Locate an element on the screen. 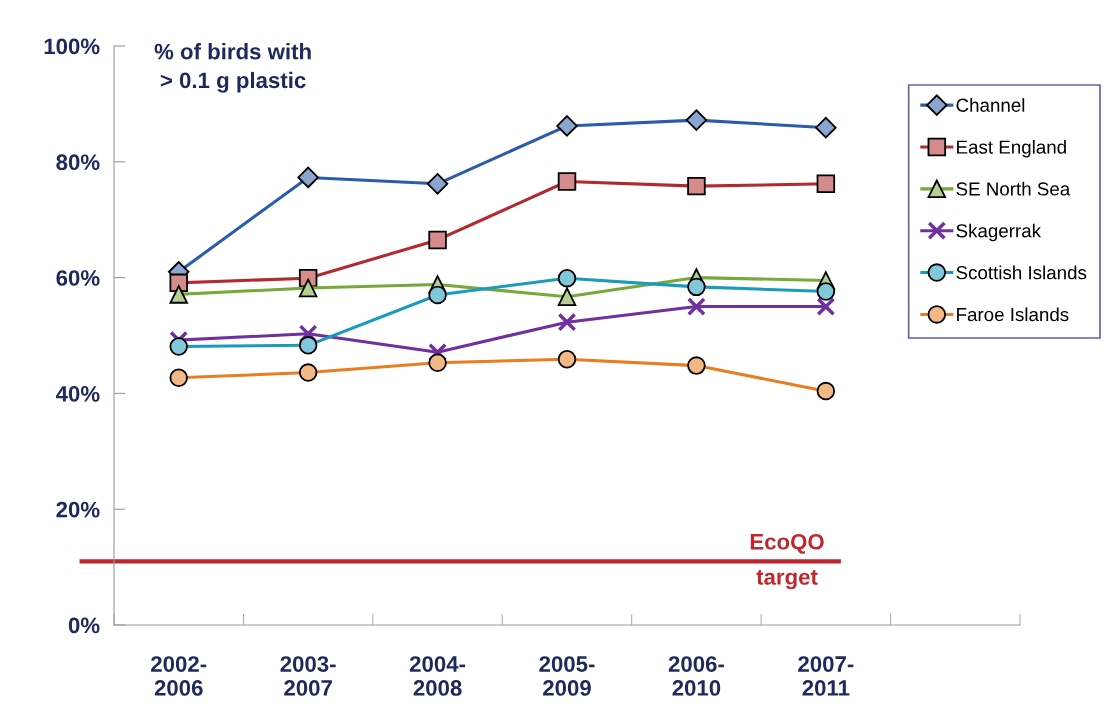  legend-label: Faroe Islands is located at coordinates (1013, 314).